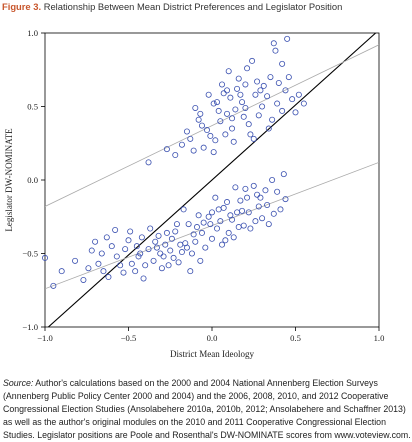 This screenshot has height=442, width=412. Describe the element at coordinates (30, 254) in the screenshot. I see `y-tick-label: −0.5` at that location.